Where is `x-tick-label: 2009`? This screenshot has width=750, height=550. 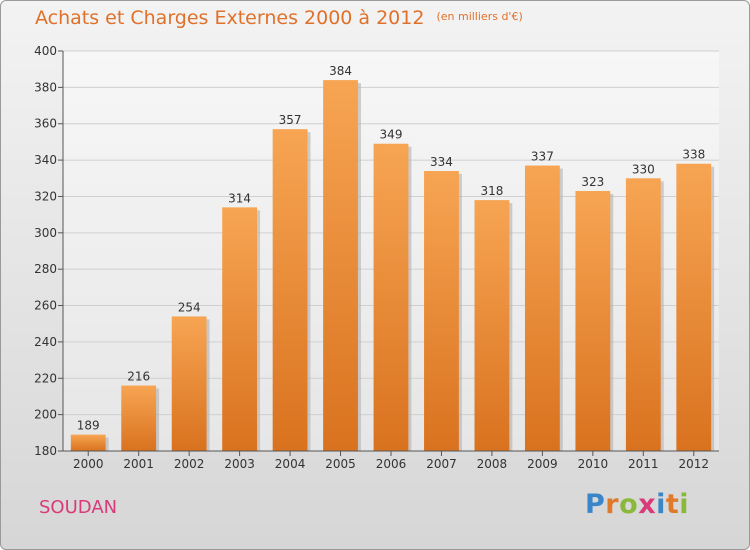 x-tick-label: 2009 is located at coordinates (542, 464).